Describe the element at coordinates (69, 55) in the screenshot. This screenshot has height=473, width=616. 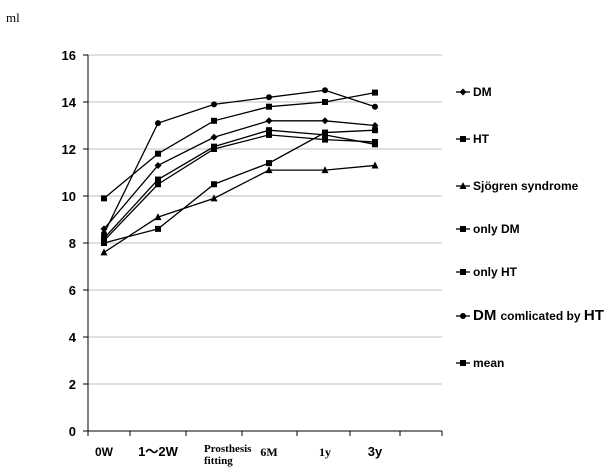
I see `y-tick-label: 16` at that location.